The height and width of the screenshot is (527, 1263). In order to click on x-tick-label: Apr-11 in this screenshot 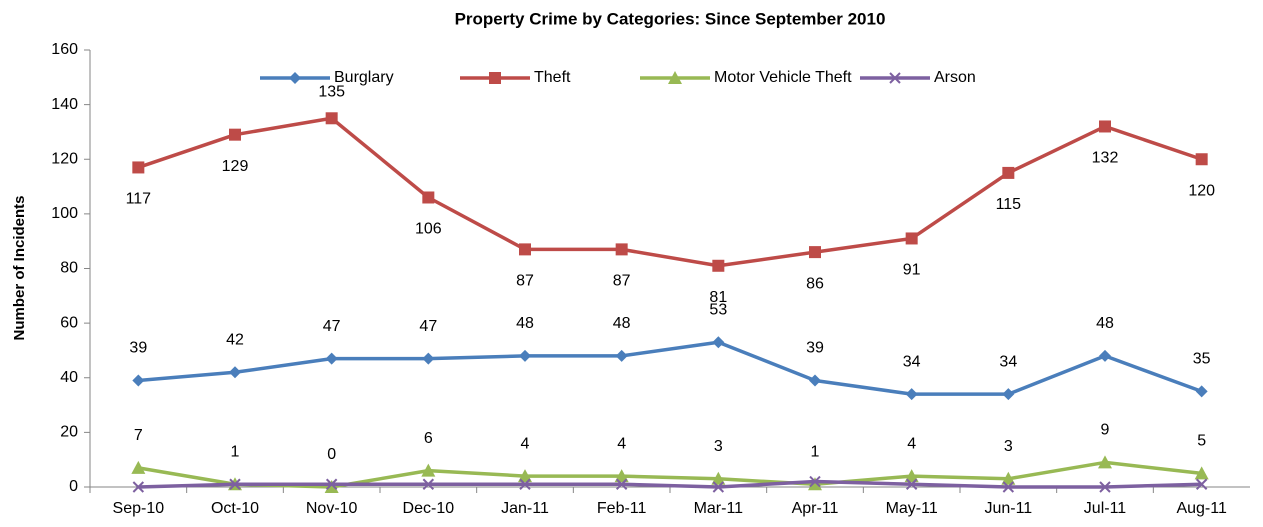, I will do `click(815, 508)`.